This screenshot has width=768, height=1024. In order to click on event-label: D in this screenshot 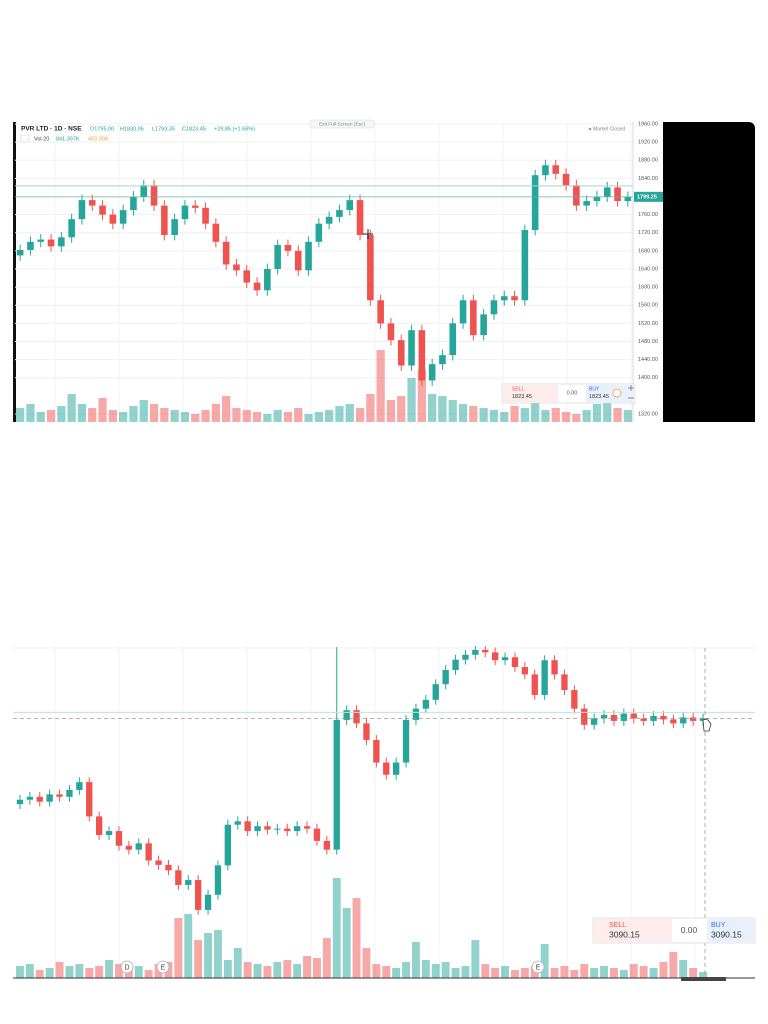, I will do `click(126, 967)`.